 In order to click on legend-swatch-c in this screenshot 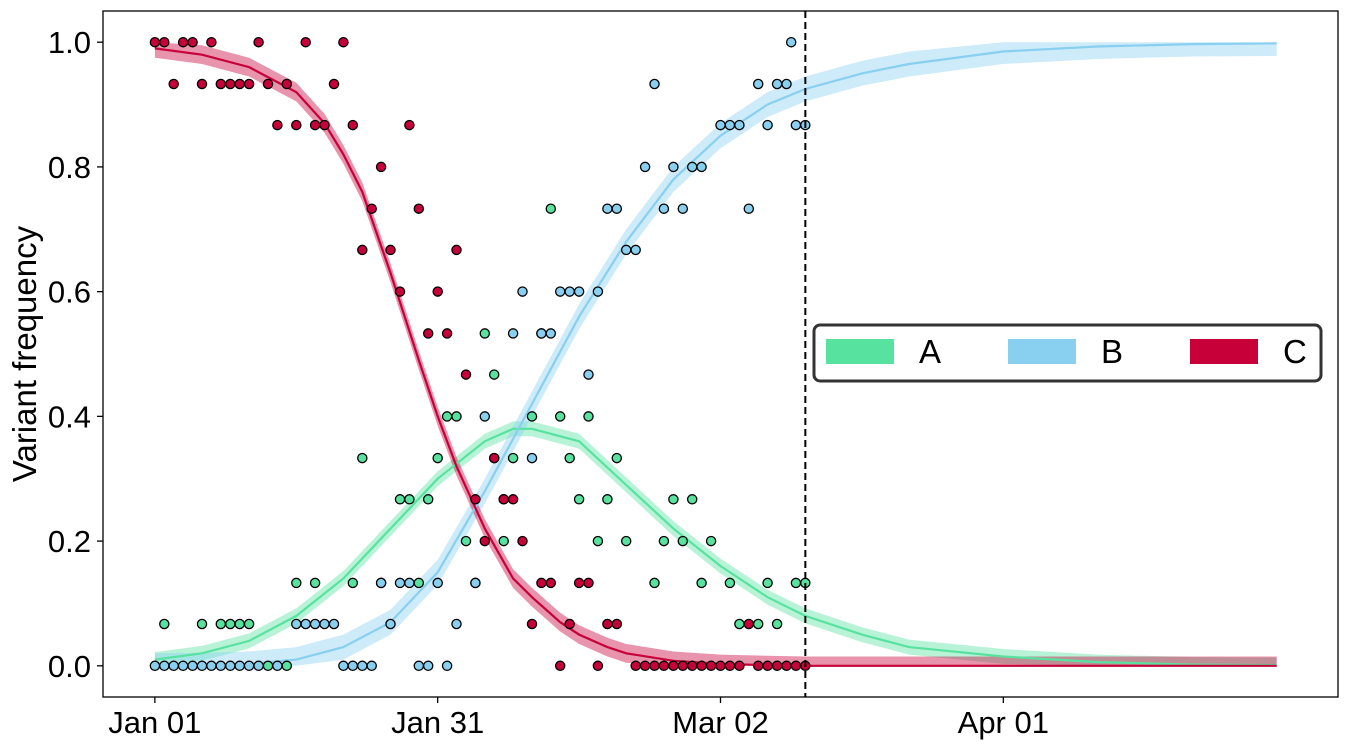, I will do `click(1224, 351)`.